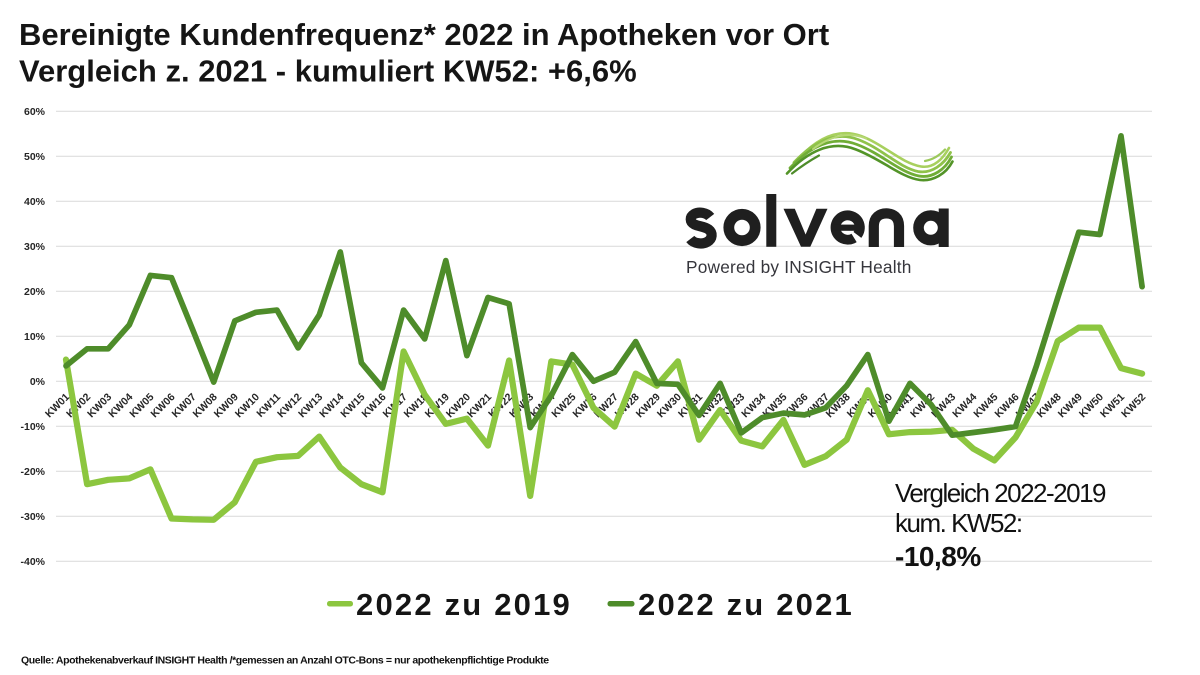  Describe the element at coordinates (938, 556) in the screenshot. I see `svg-text: -10,8%` at that location.